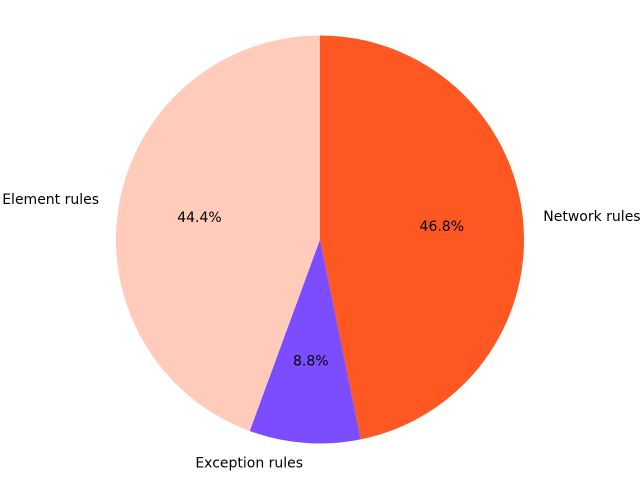 The width and height of the screenshot is (640, 484). Describe the element at coordinates (50, 200) in the screenshot. I see `slice-label-element-rules: Element rules` at that location.